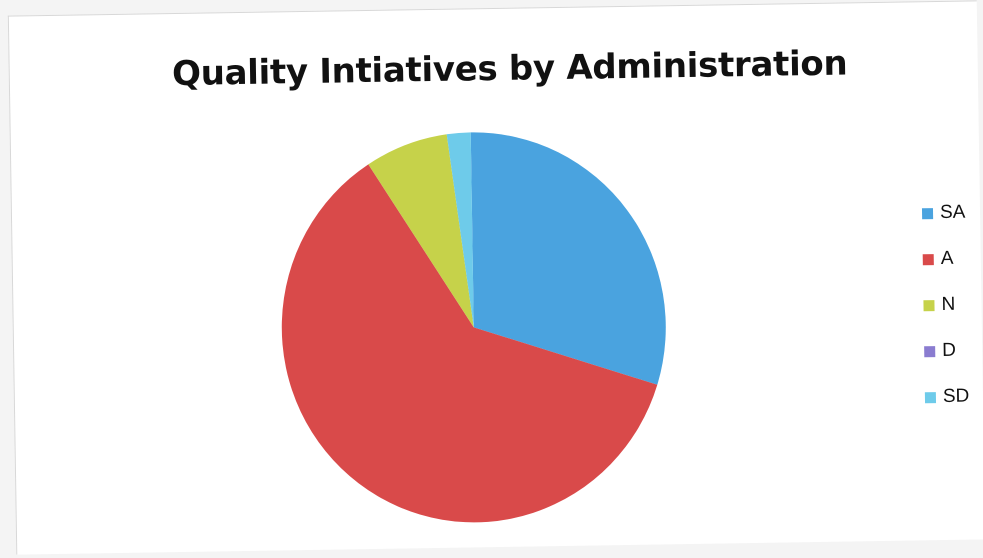 The height and width of the screenshot is (558, 983). What do you see at coordinates (929, 305) in the screenshot?
I see `legend-swatch-n` at bounding box center [929, 305].